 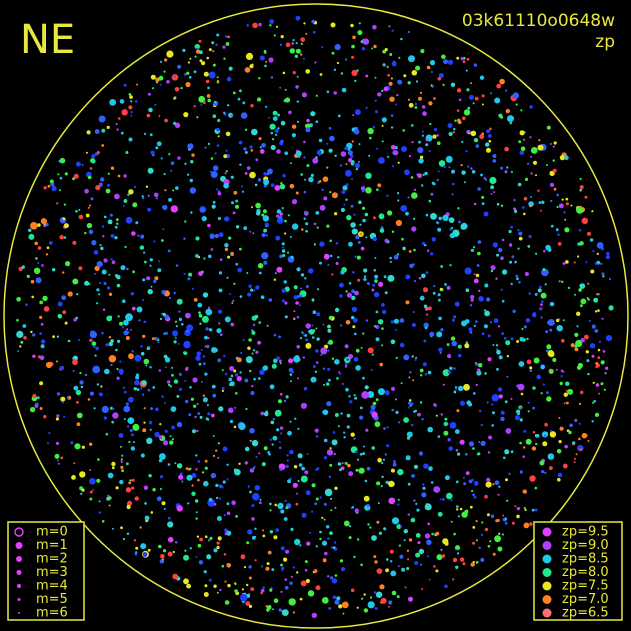 I want to click on magnitude-label: m=3, so click(x=52, y=572).